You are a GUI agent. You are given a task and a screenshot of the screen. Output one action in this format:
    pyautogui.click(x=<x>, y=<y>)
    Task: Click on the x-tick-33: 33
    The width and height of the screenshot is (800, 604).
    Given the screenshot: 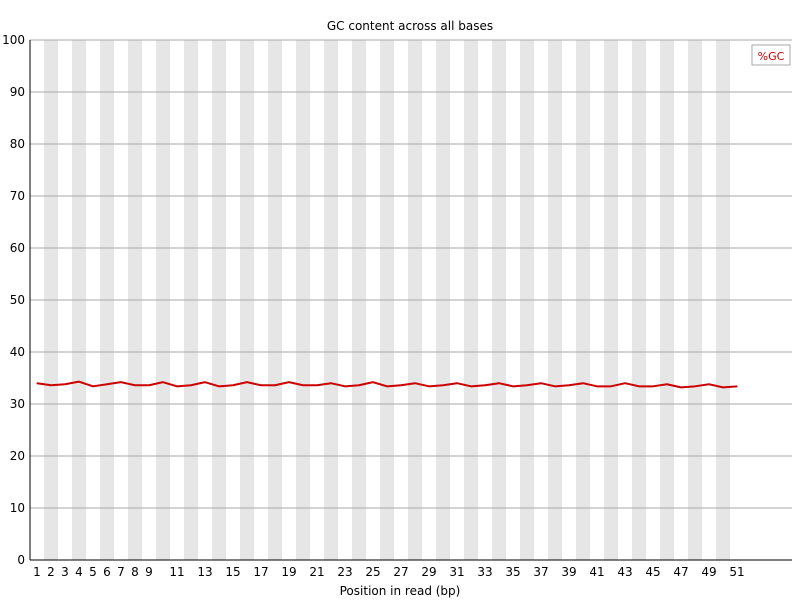 What is the action you would take?
    pyautogui.click(x=484, y=572)
    